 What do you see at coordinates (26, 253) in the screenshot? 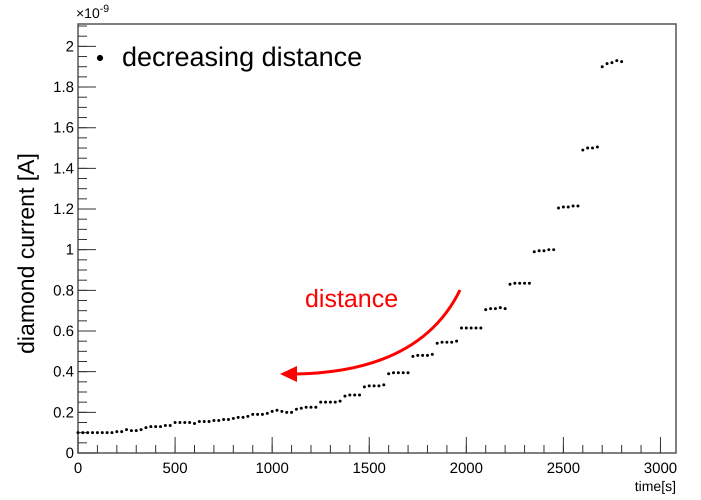
I see `y-axis-title: diamond current [A]` at bounding box center [26, 253].